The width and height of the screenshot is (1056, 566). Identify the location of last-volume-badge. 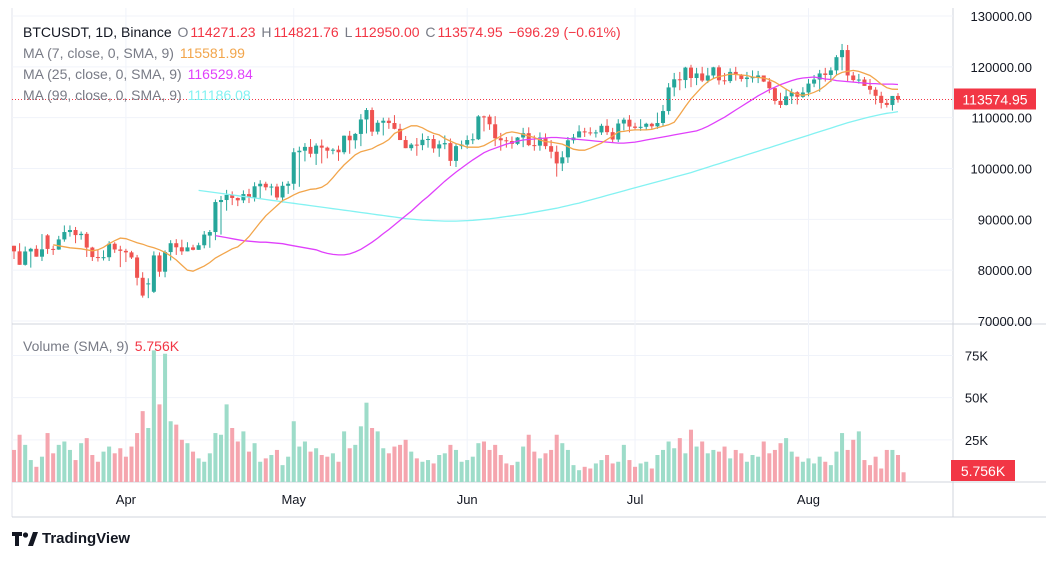
(983, 470).